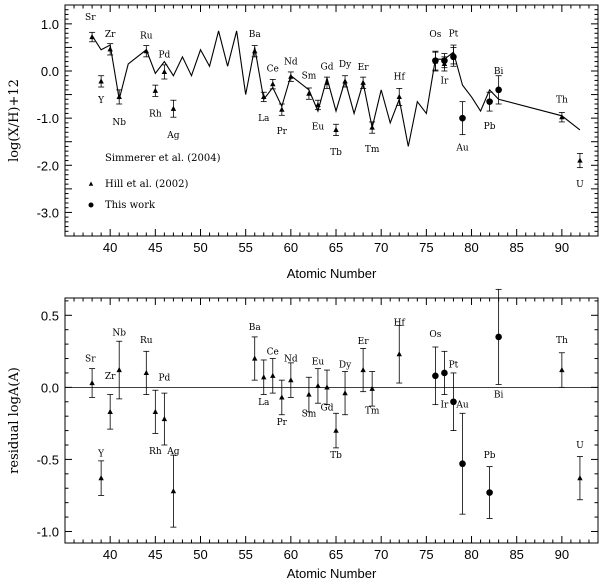  I want to click on top-circle-Au, so click(462, 118).